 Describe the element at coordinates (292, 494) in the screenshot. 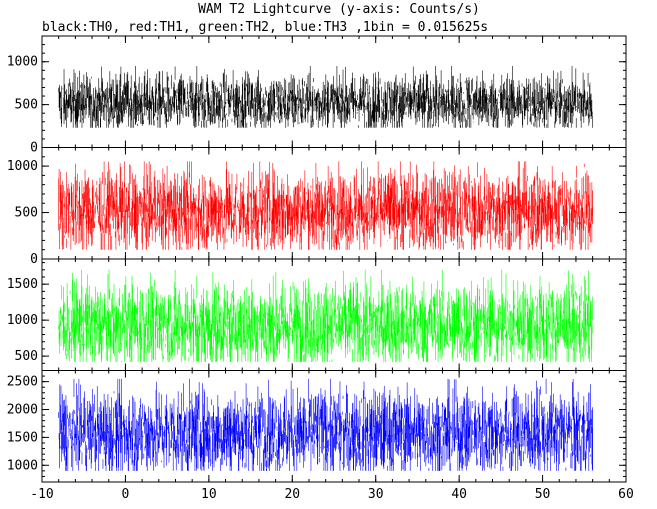

I see `x-tick-label: 20` at that location.